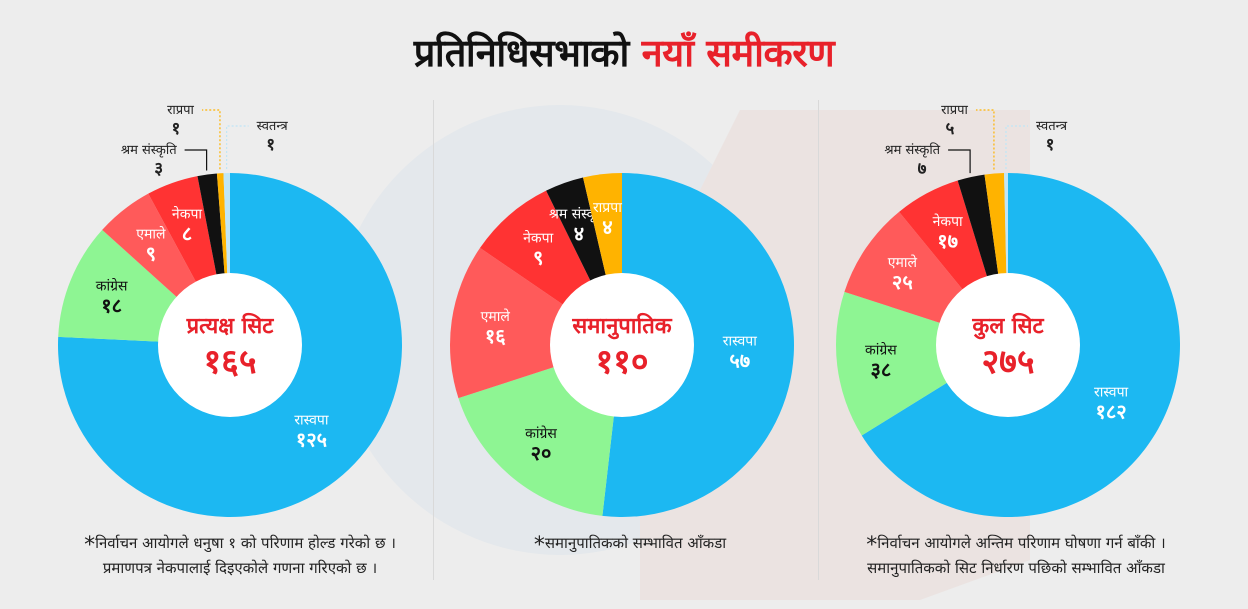  Describe the element at coordinates (158, 169) in the screenshot. I see `slice-value: ३` at that location.